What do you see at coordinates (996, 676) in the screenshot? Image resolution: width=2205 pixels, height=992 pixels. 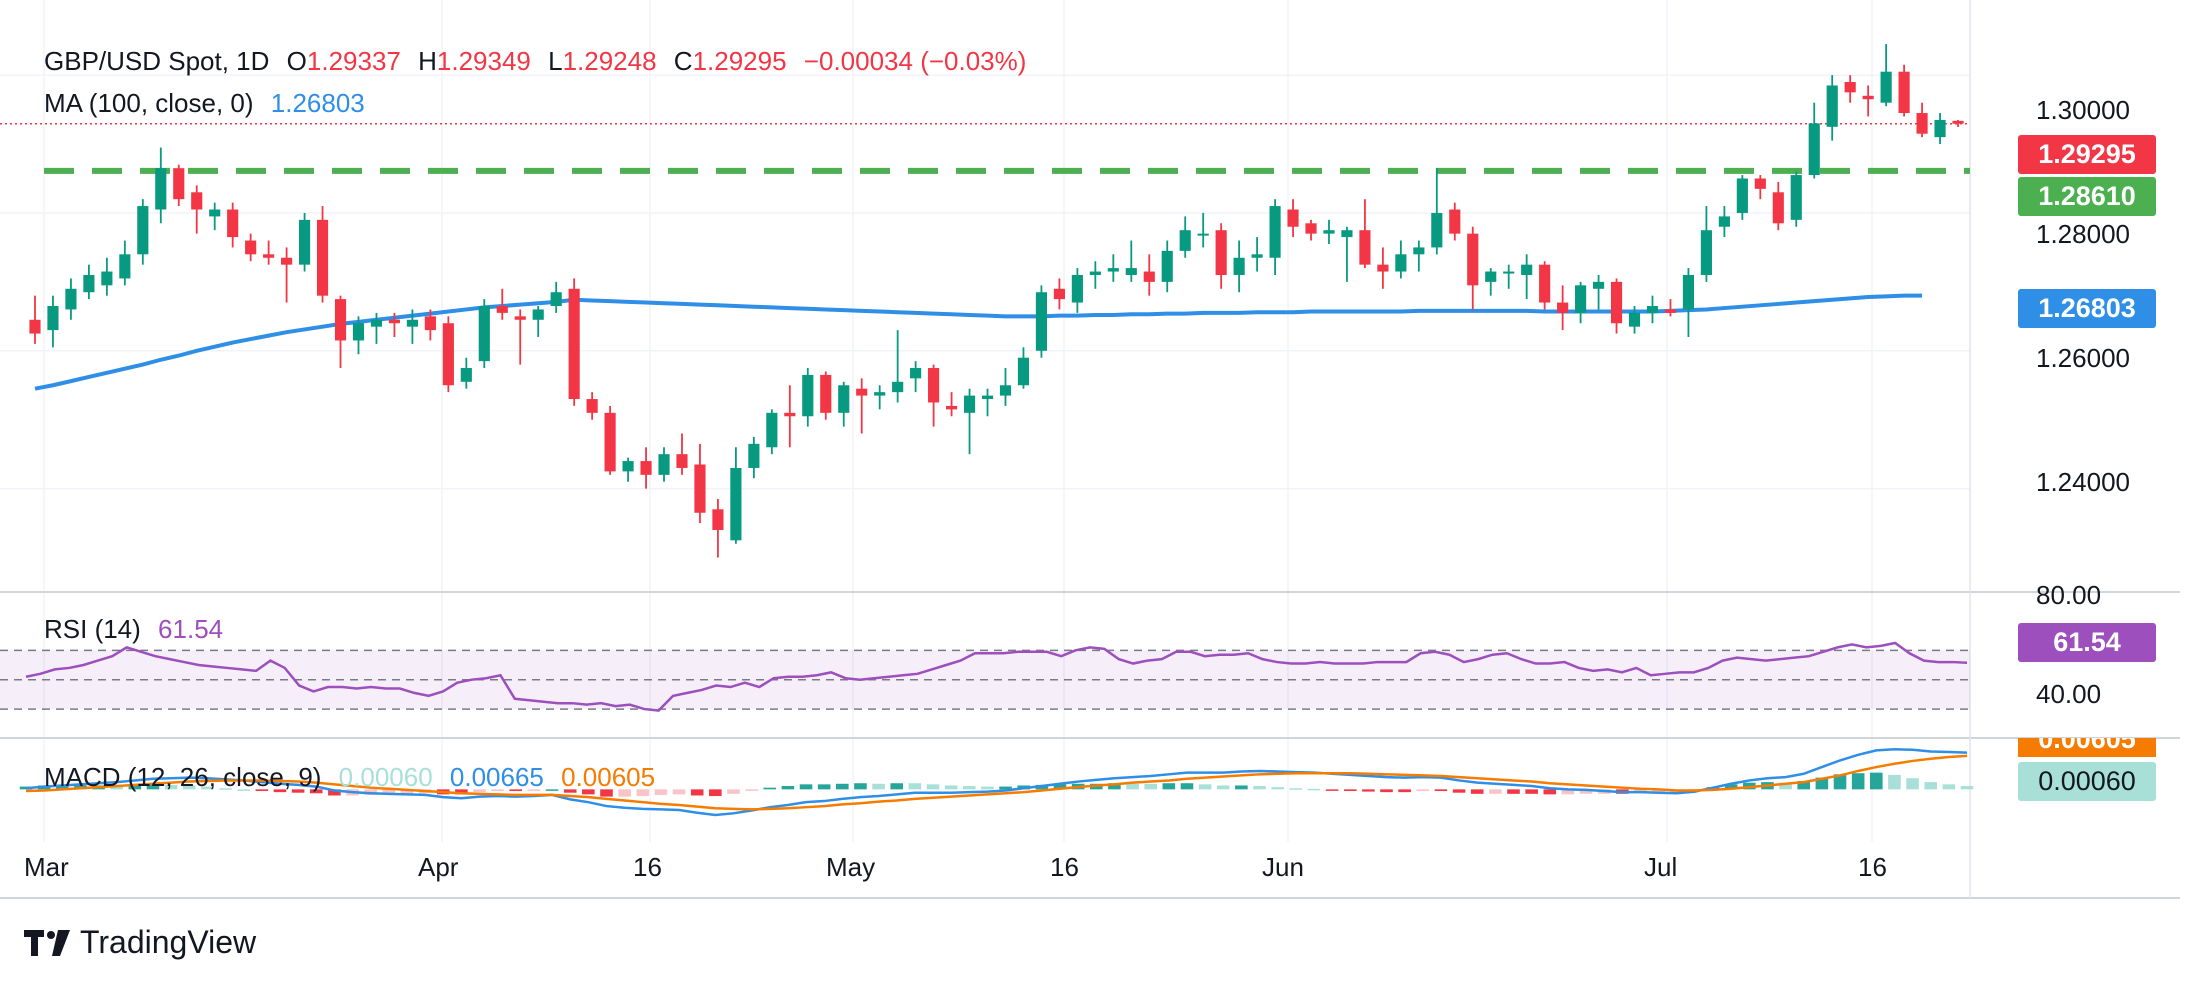 I see `rsi-line` at bounding box center [996, 676].